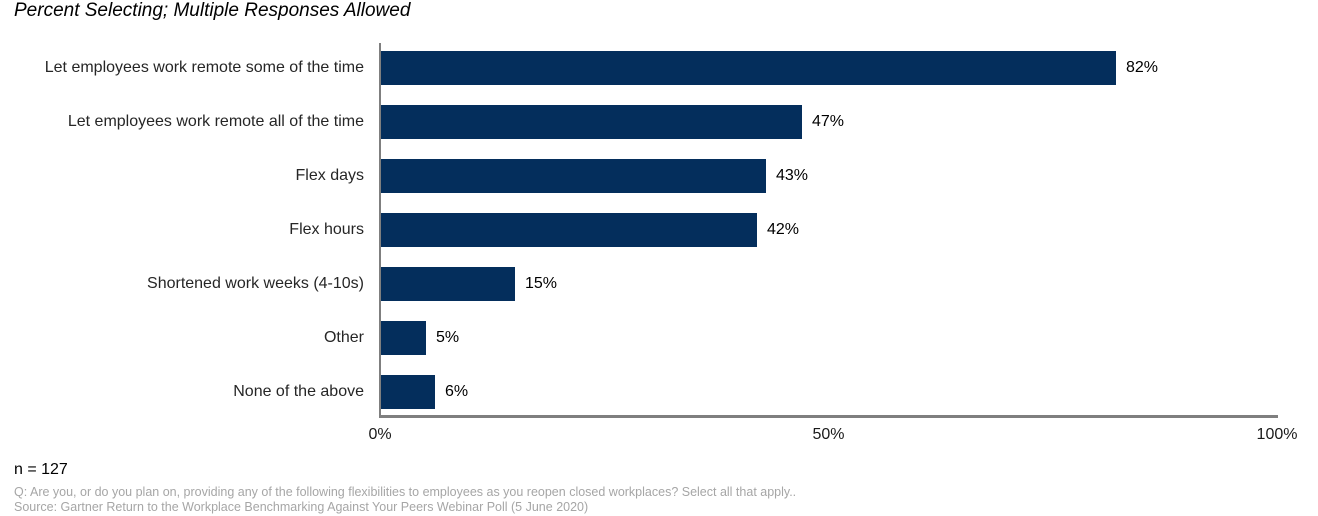 The image size is (1318, 516). I want to click on x-tick-label: 0%, so click(380, 434).